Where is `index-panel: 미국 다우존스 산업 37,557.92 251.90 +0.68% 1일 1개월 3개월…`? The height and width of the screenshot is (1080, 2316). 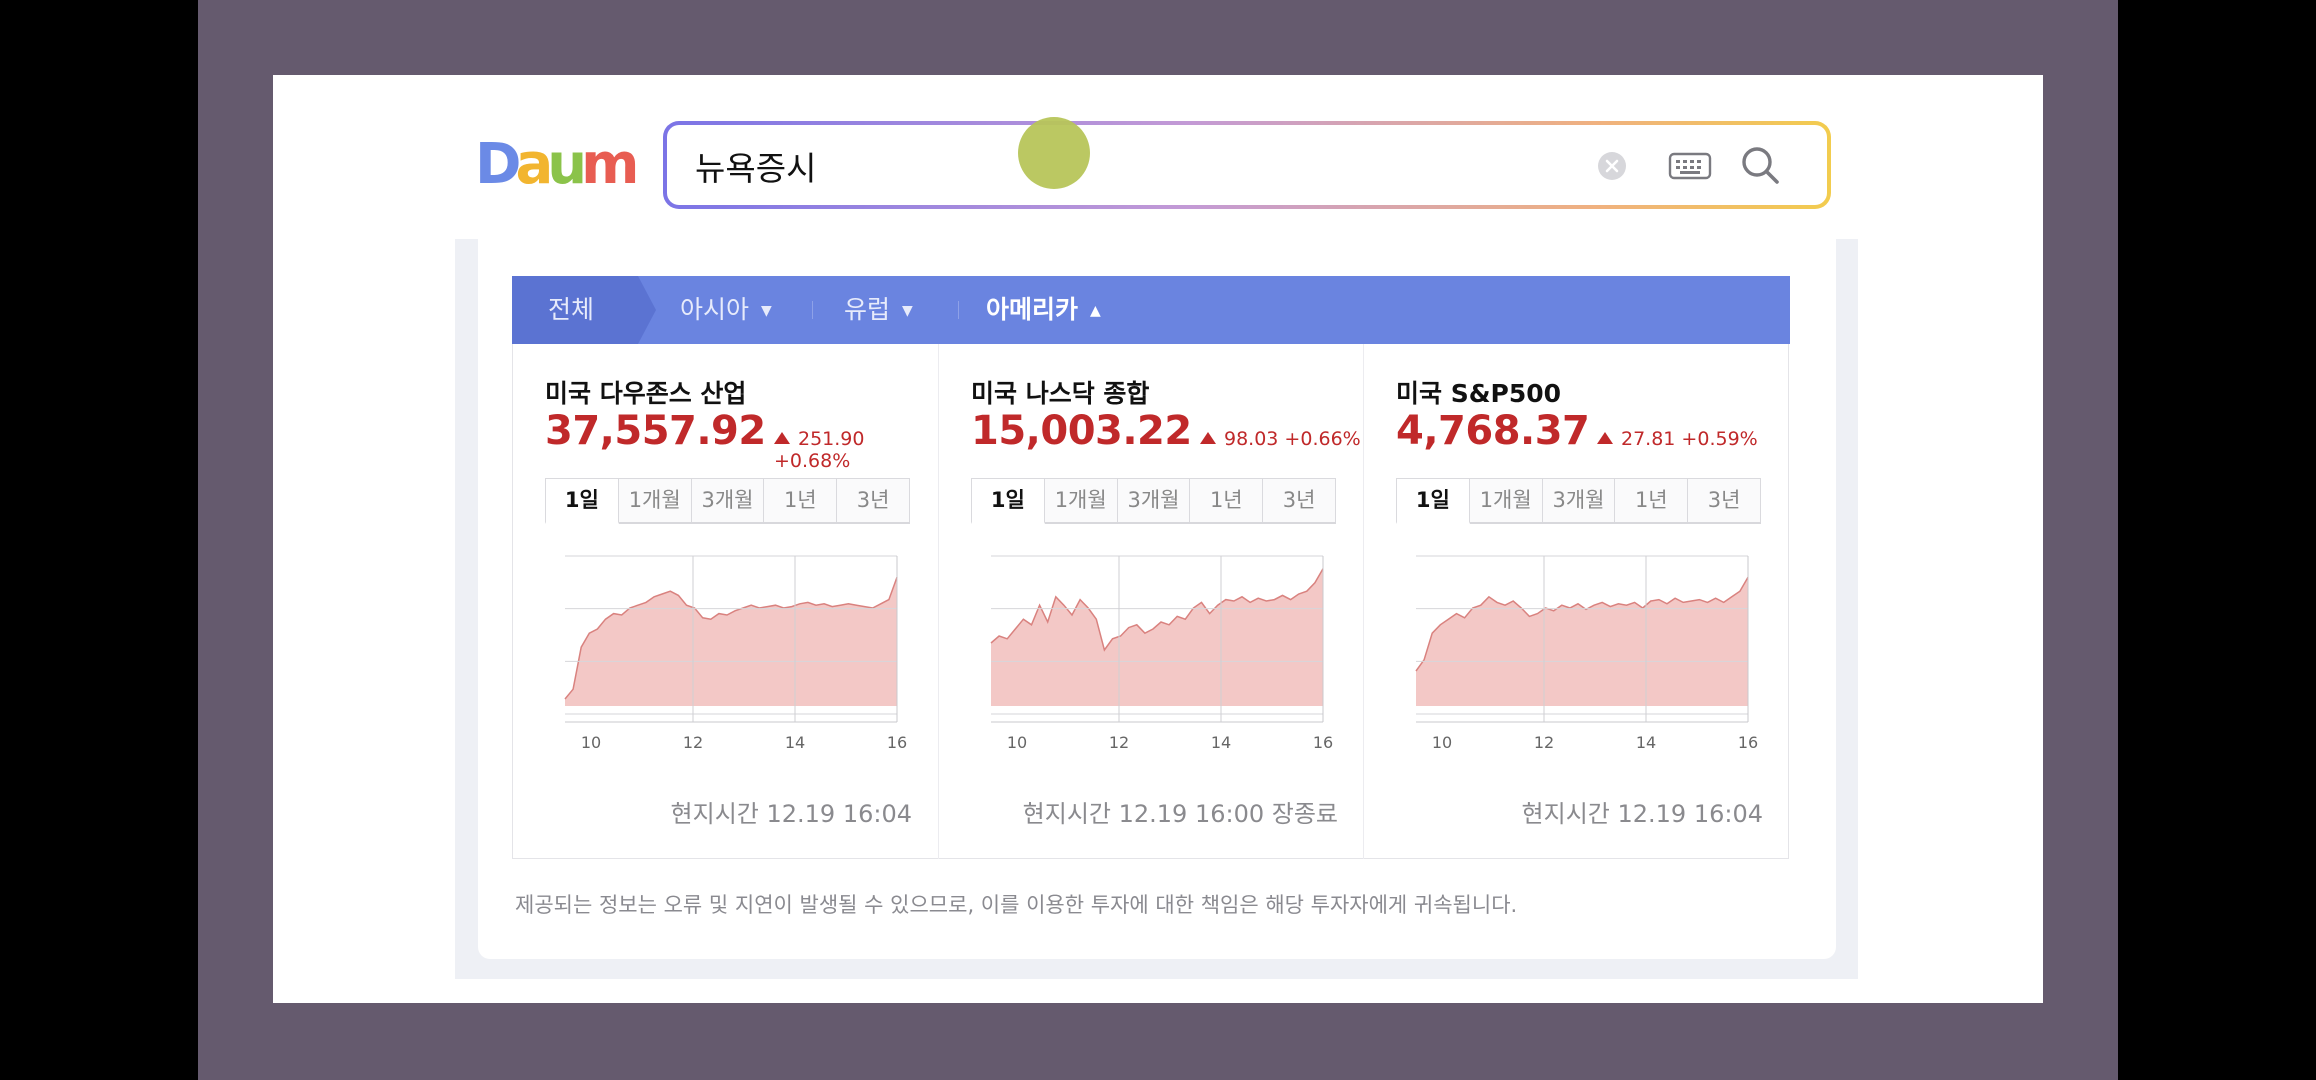 index-panel: 미국 다우존스 산업 37,557.92 251.90 +0.68% 1일 1개월 3개월… is located at coordinates (725, 601).